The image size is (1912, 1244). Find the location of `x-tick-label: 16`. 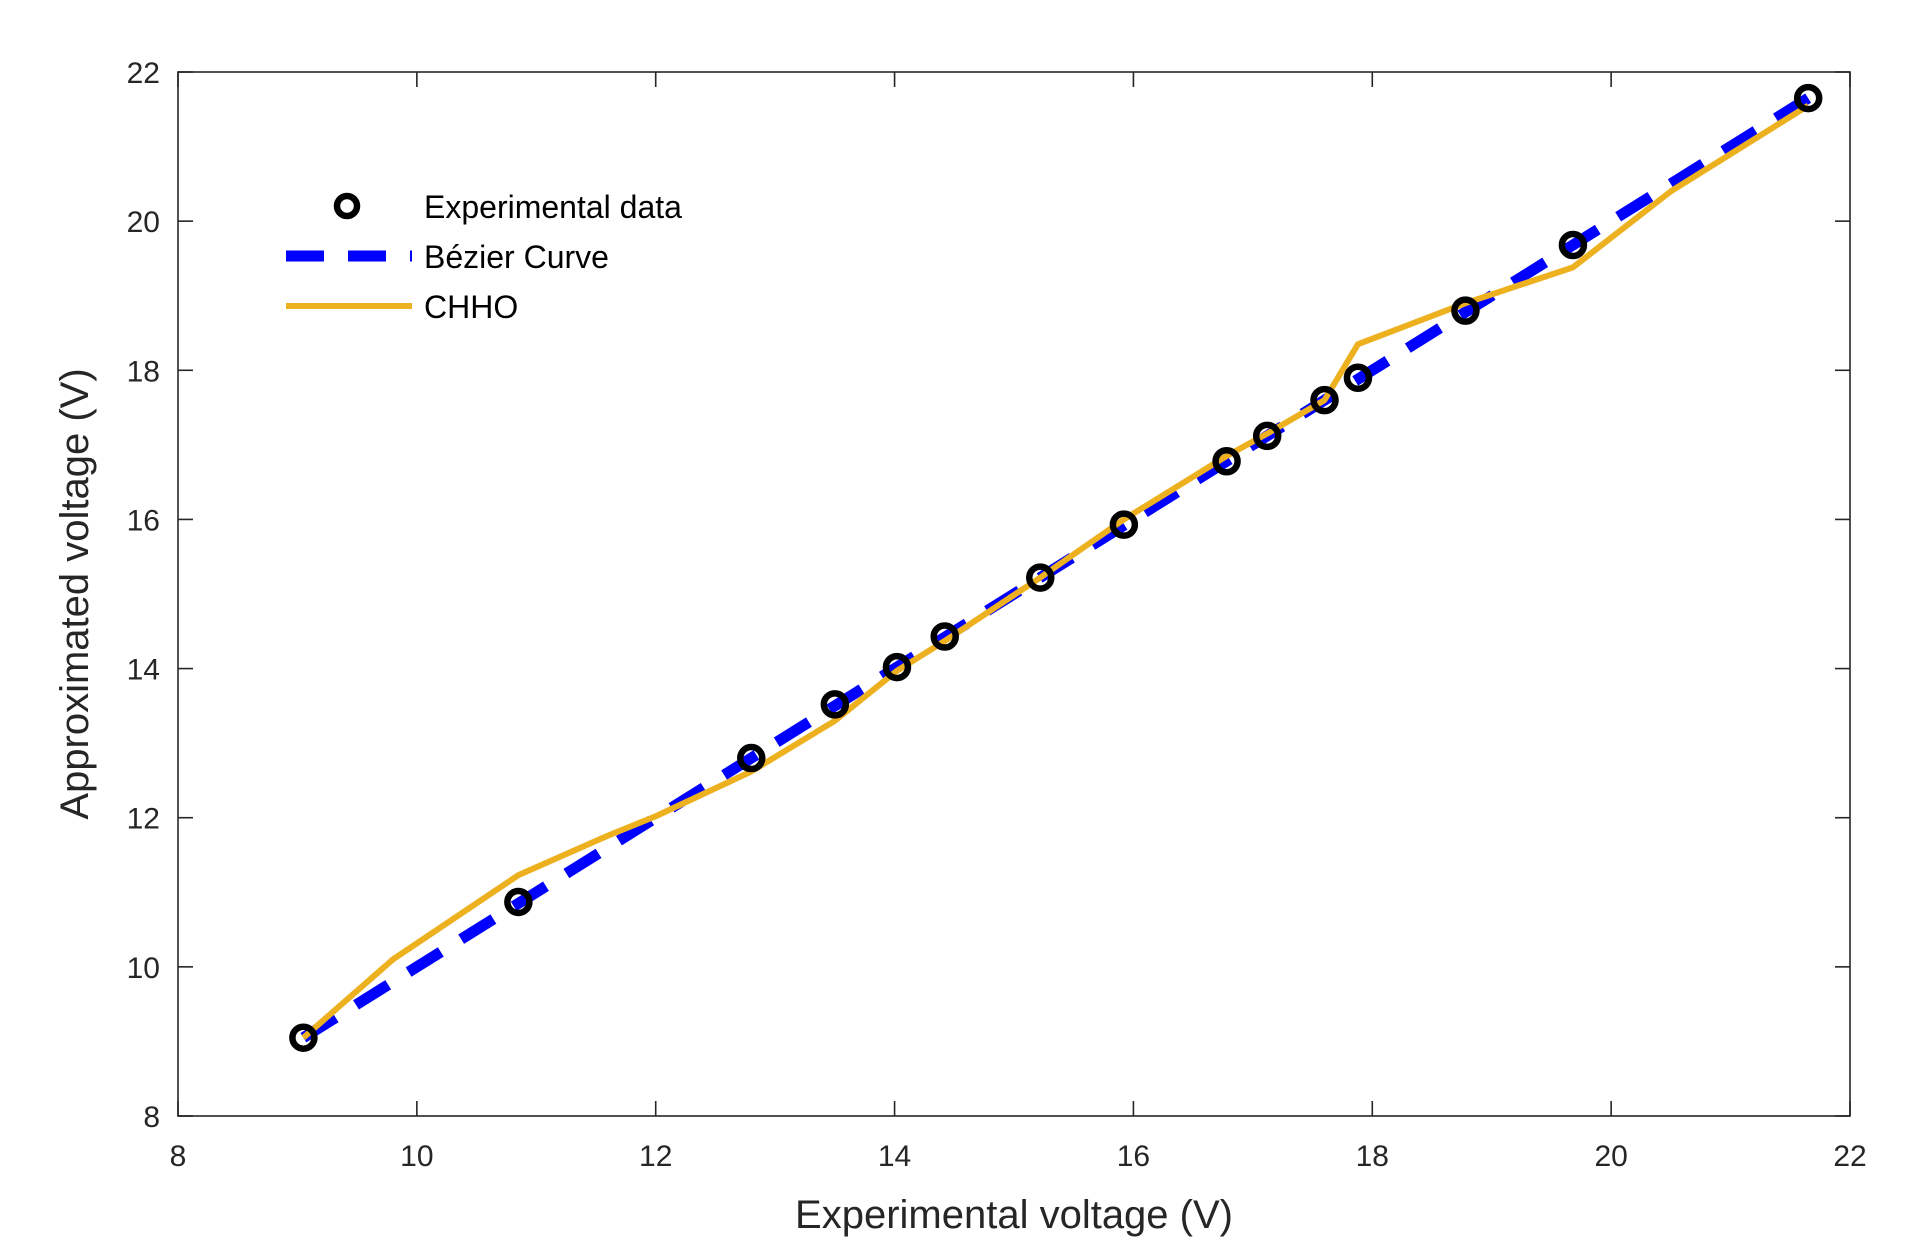

x-tick-label: 16 is located at coordinates (1133, 1156).